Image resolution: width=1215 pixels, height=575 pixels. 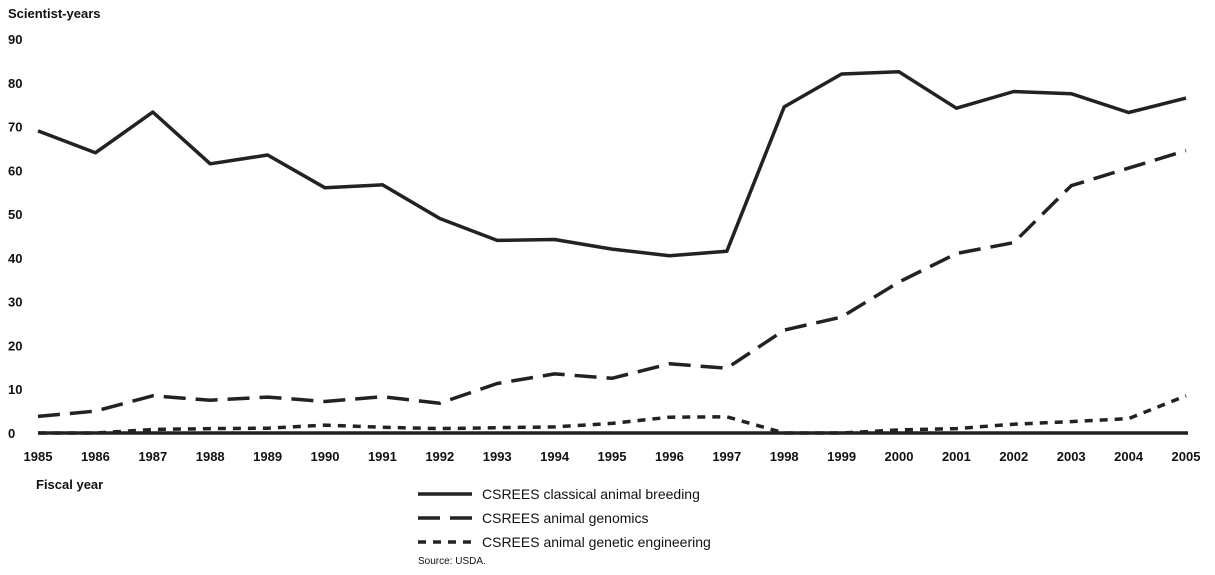 What do you see at coordinates (439, 456) in the screenshot?
I see `x-tick-label: 1992` at bounding box center [439, 456].